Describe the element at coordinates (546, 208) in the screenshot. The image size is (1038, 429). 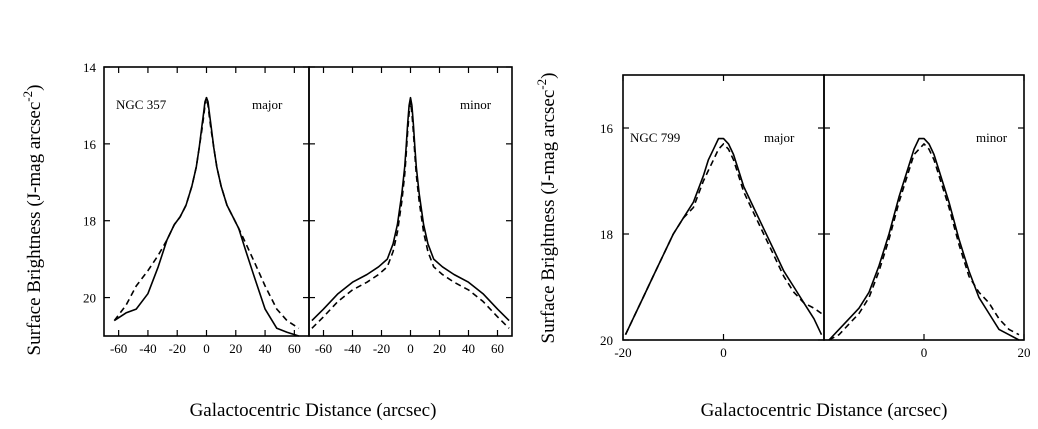
I see `y-axis-title-ngc799: Surface Brightness (J-mag arcsec-2)` at that location.